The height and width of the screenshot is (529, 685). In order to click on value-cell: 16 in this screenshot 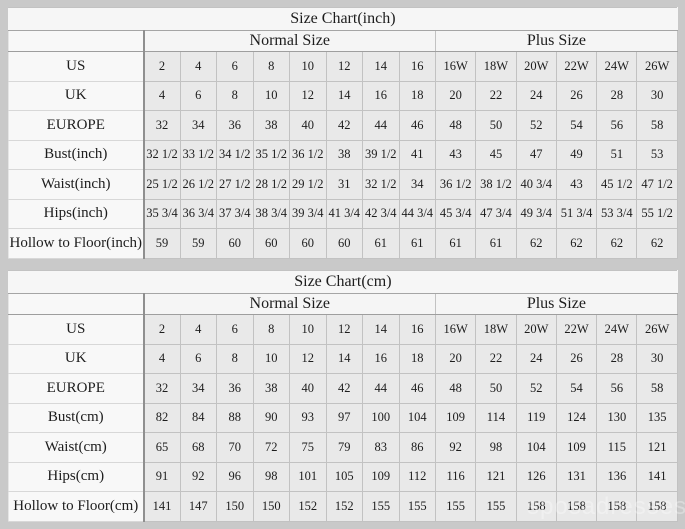, I will do `click(417, 329)`.